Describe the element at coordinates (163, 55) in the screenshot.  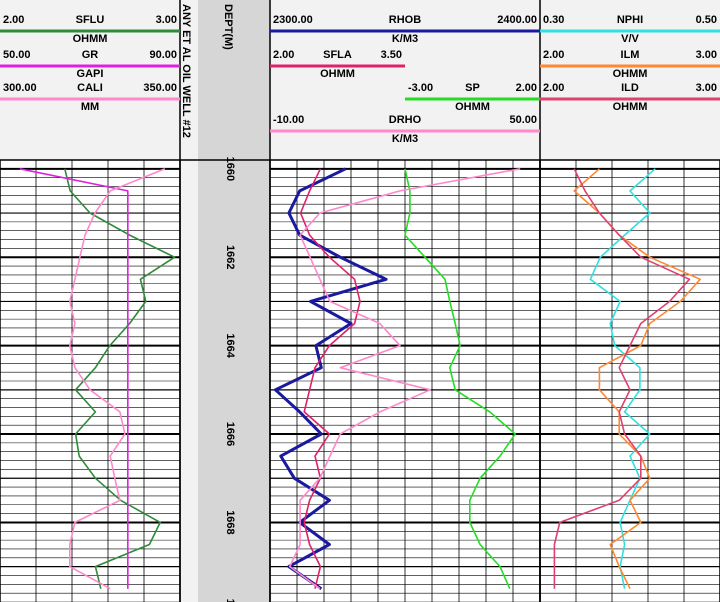
I see `scale-max: 90.00` at that location.